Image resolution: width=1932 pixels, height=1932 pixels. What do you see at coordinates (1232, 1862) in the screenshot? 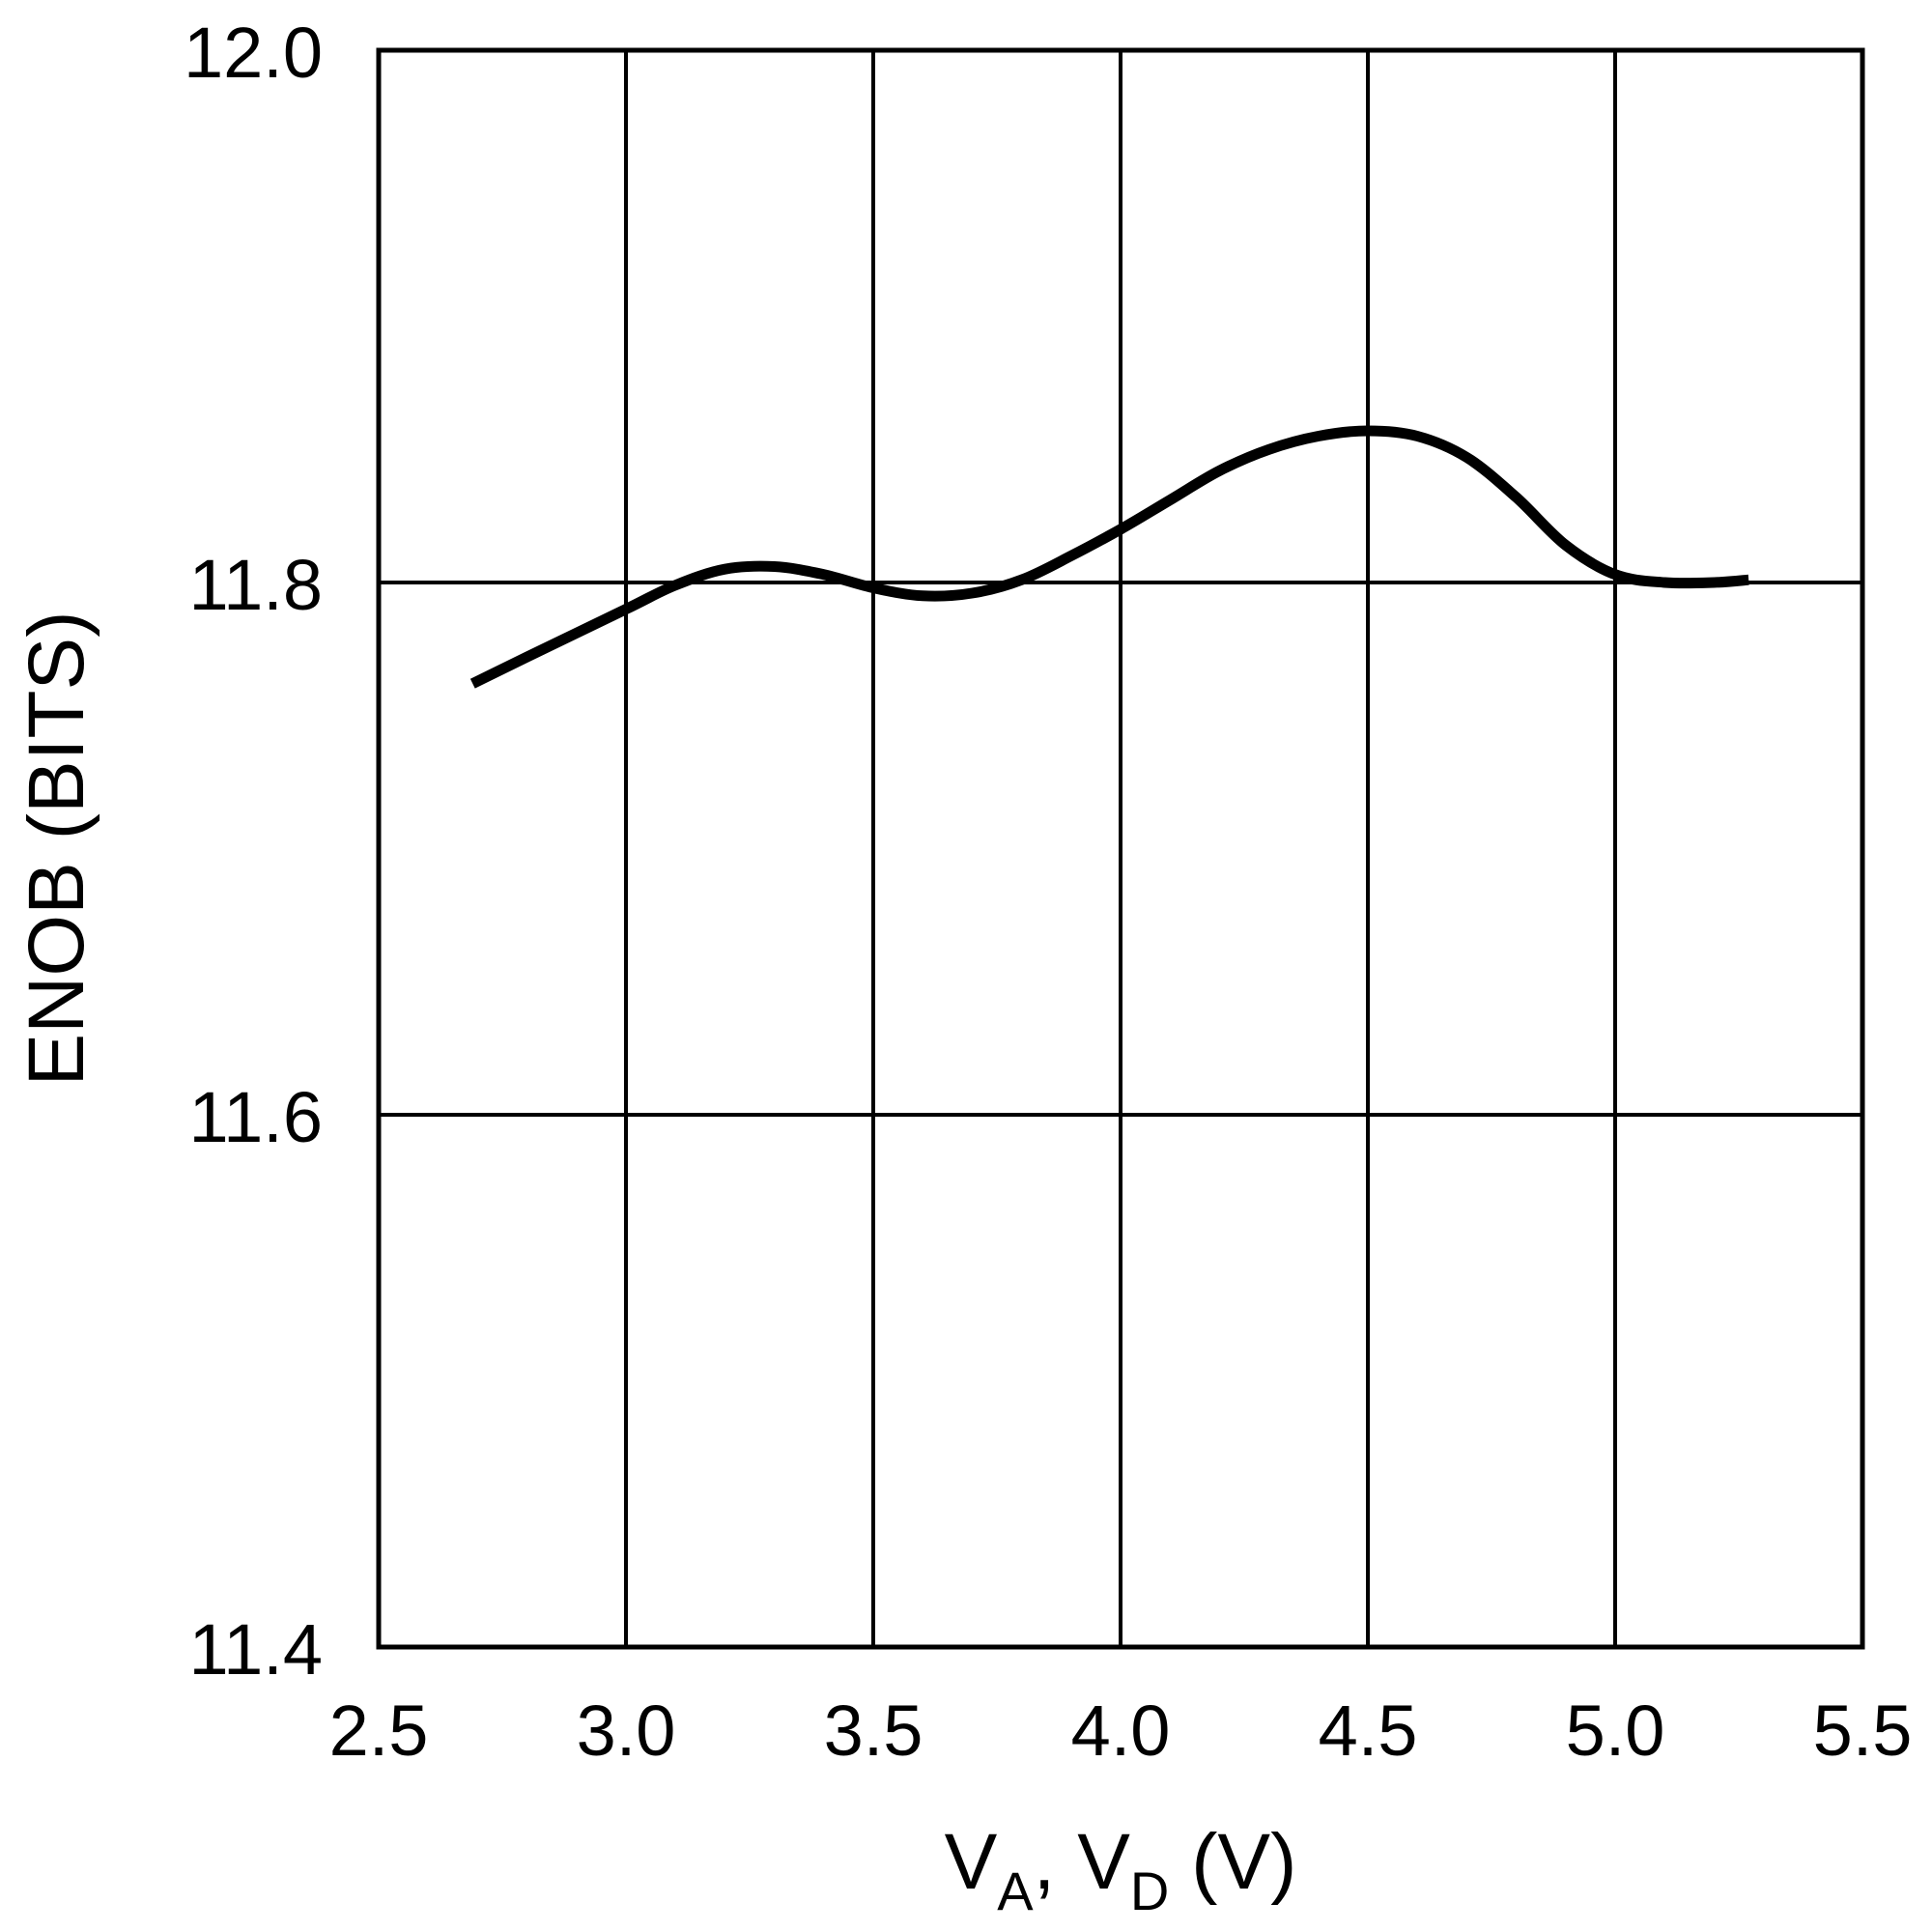
I see `x-axis-title-part: (V)` at bounding box center [1232, 1862].